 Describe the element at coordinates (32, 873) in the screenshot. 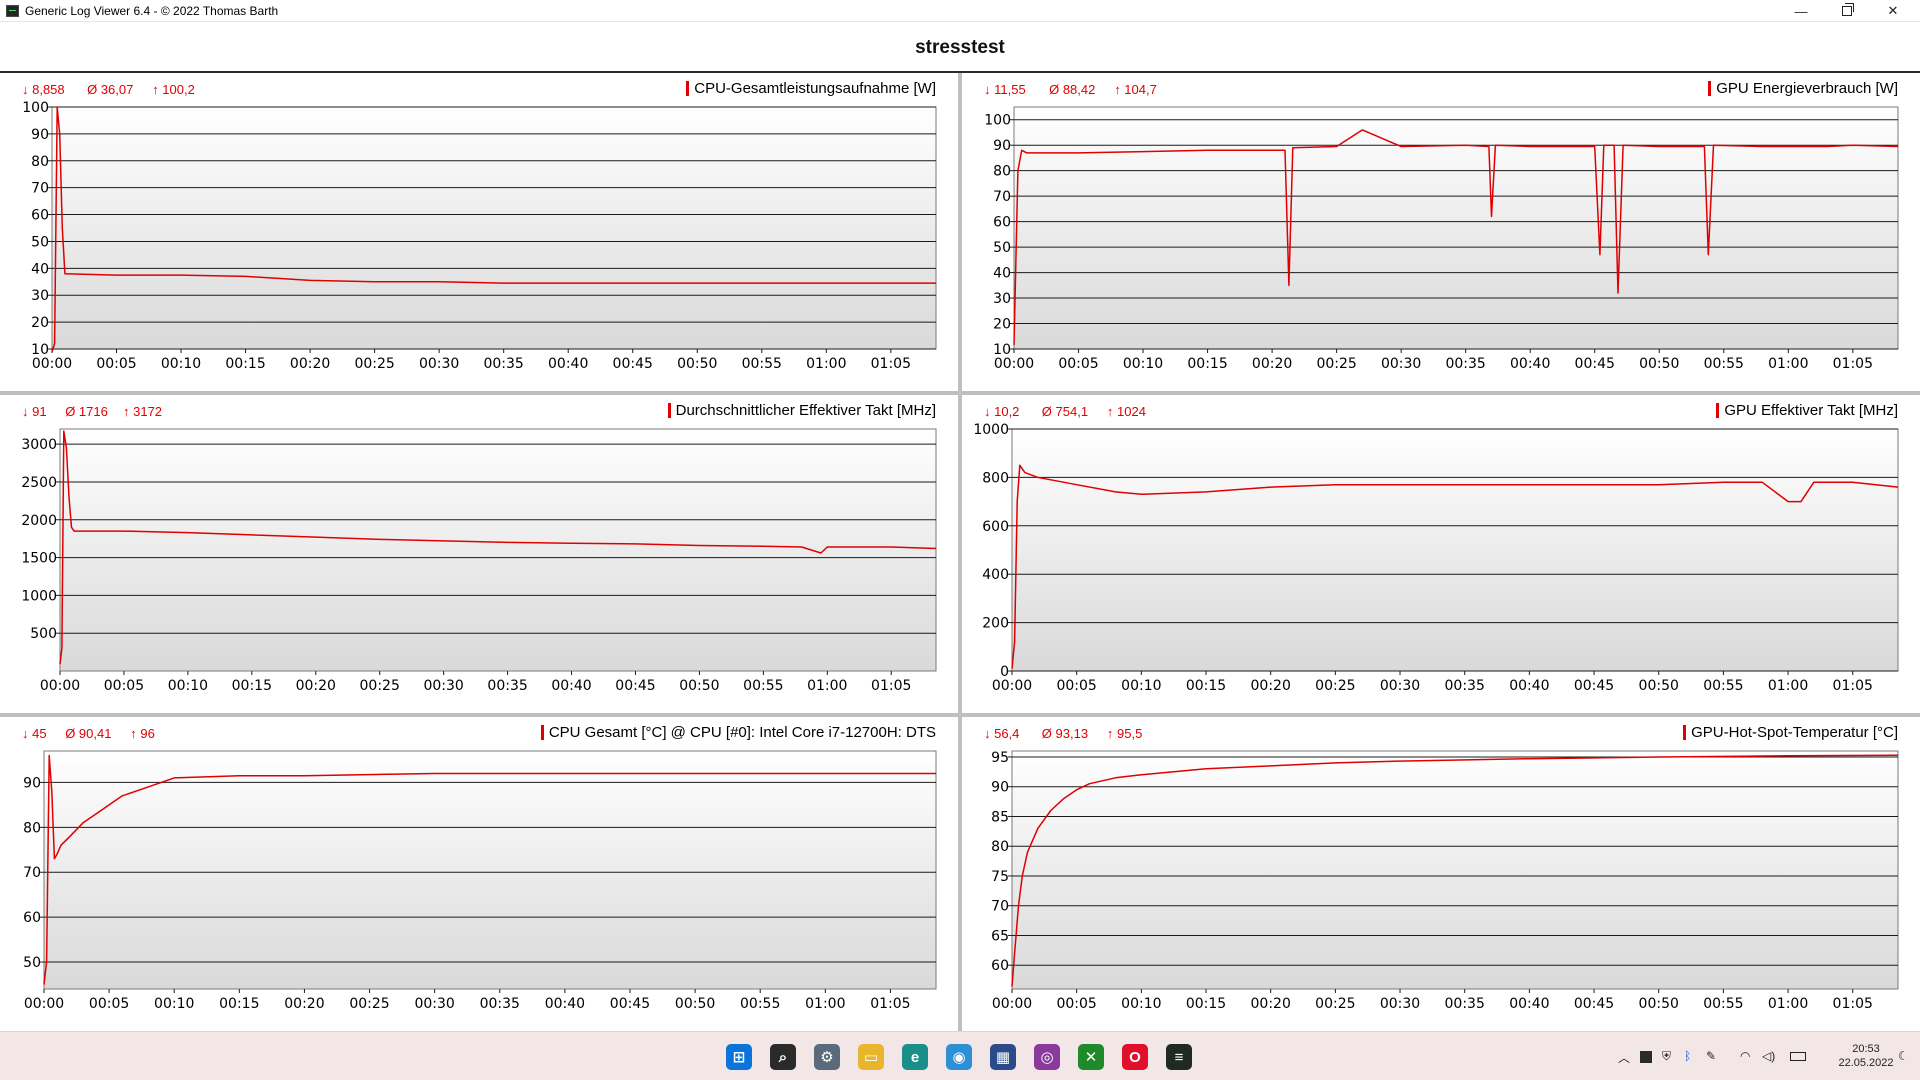

I see `y-tick-label: 70` at that location.